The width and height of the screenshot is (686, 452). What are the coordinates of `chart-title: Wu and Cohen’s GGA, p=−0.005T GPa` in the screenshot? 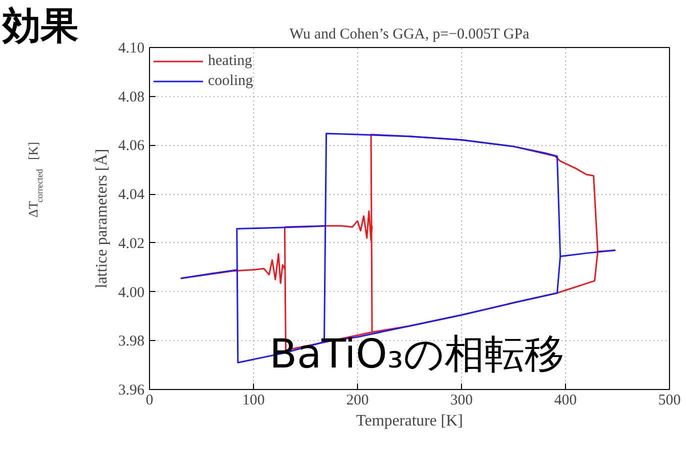 It's located at (409, 34).